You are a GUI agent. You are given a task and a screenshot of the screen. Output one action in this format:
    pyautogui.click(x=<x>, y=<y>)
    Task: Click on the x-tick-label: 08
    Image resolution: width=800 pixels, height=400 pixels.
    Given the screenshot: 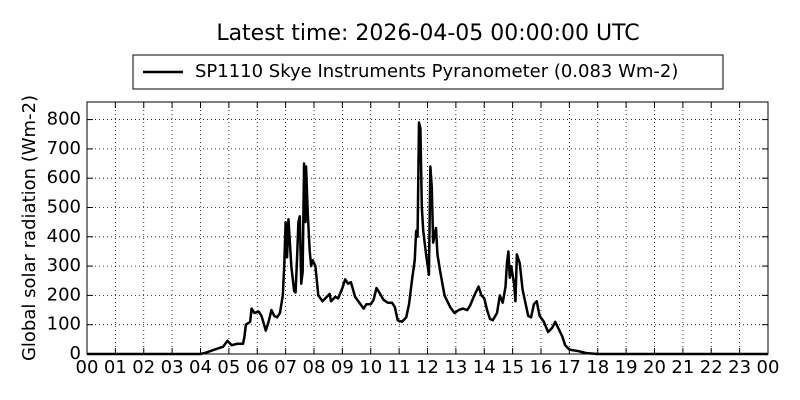 What is the action you would take?
    pyautogui.click(x=314, y=367)
    